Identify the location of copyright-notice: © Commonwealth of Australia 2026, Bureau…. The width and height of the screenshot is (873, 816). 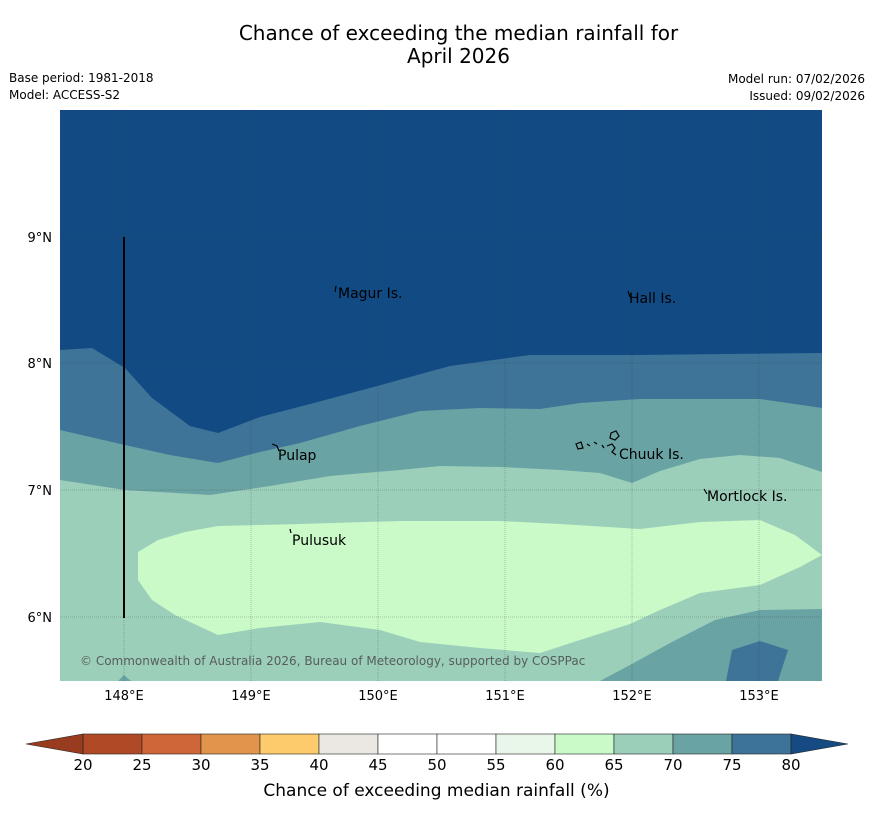
(332, 661).